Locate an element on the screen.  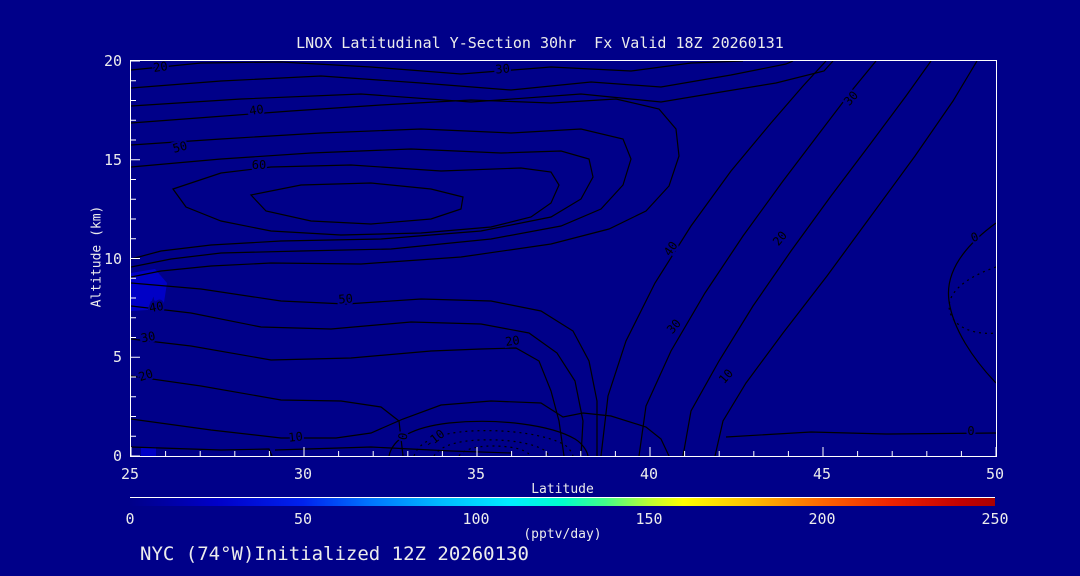
colorbar-tick-label: 0 is located at coordinates (130, 519).